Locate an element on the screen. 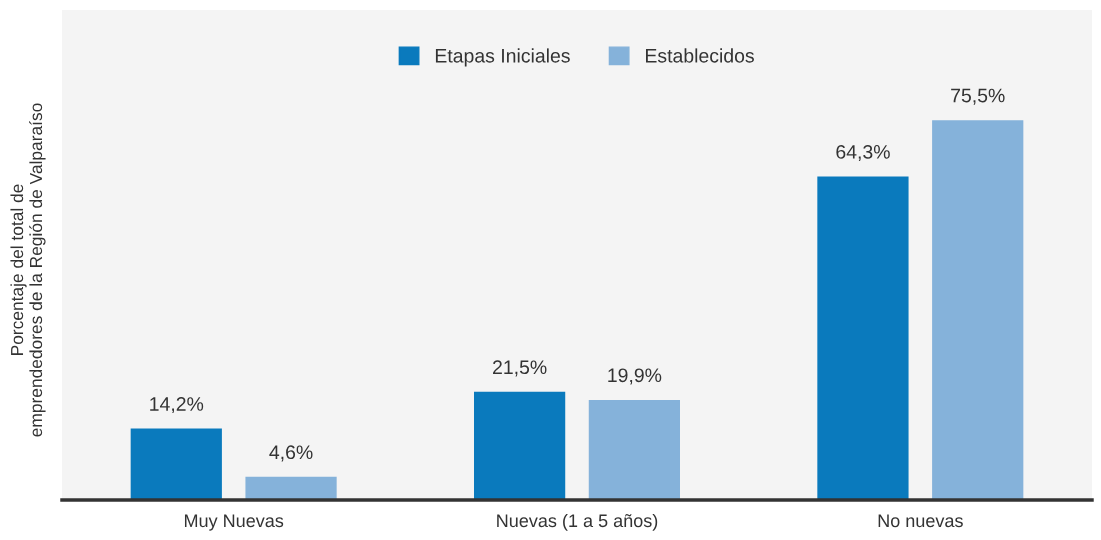 The height and width of the screenshot is (540, 1101). x-tick-label: Muy Nuevas is located at coordinates (234, 522).